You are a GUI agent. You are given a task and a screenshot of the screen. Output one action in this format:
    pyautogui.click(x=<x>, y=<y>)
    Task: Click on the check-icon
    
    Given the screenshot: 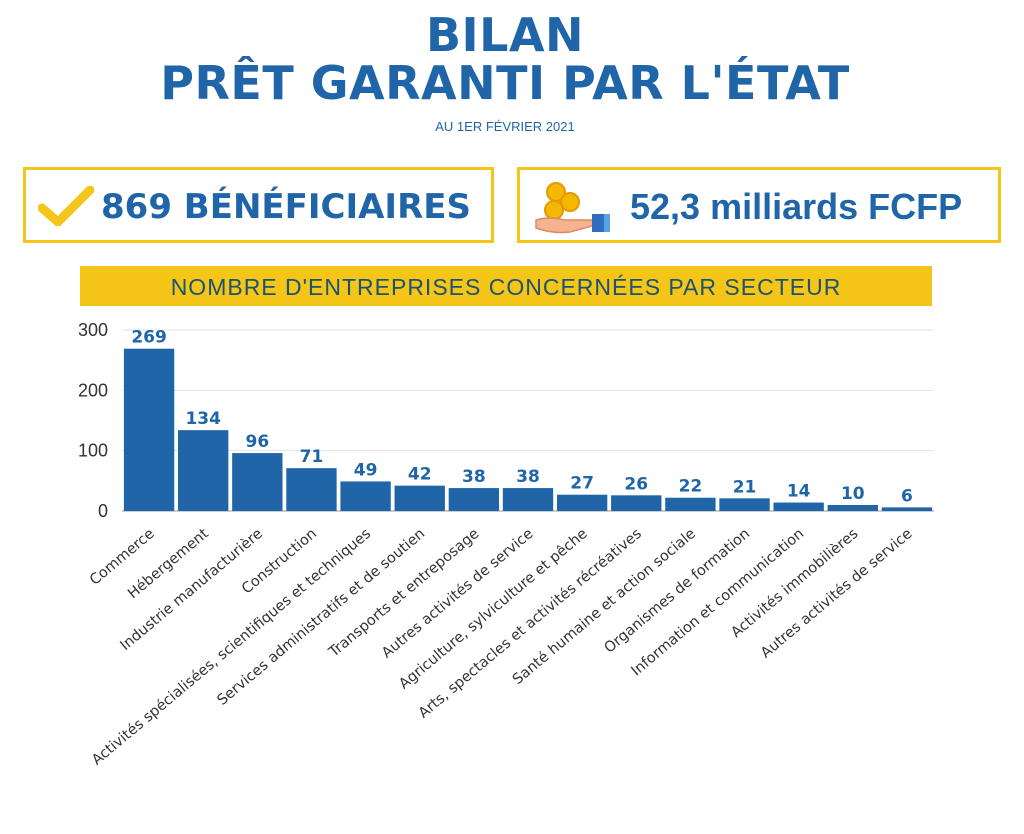 What is the action you would take?
    pyautogui.click(x=66, y=206)
    